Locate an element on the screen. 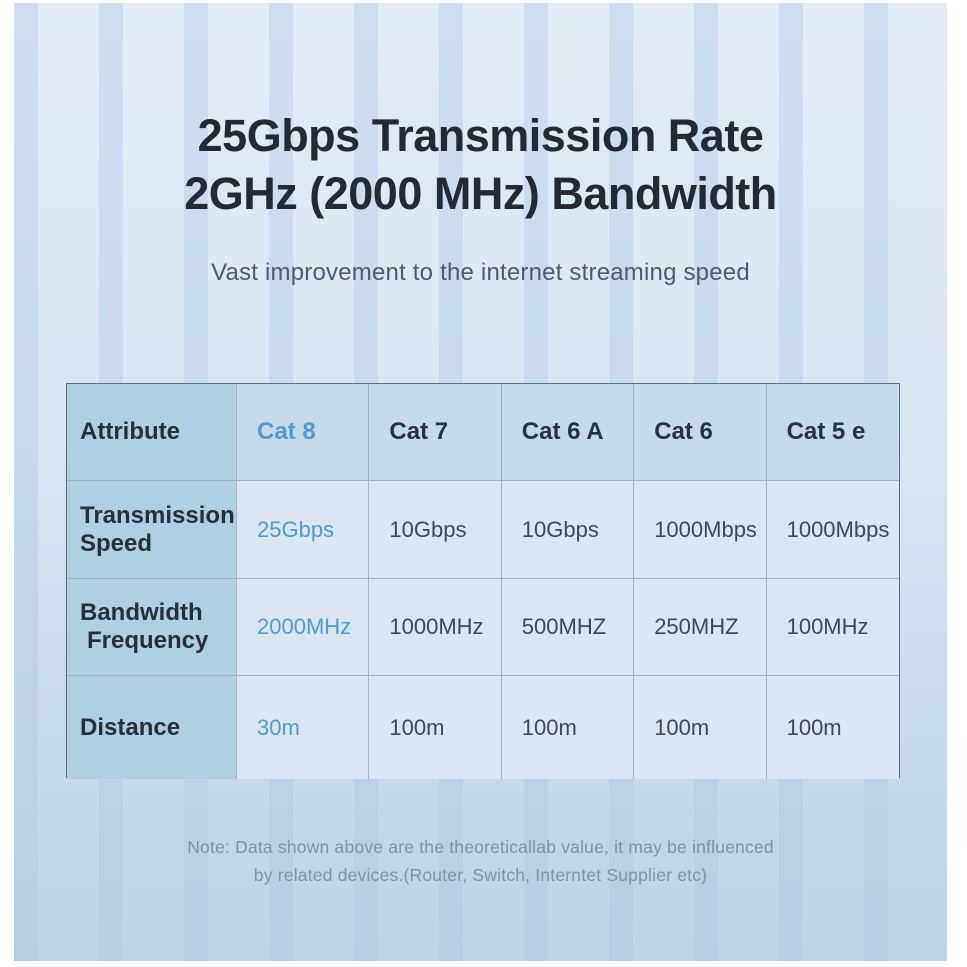 The image size is (967, 967). header-label: Cat 6 A is located at coordinates (562, 431).